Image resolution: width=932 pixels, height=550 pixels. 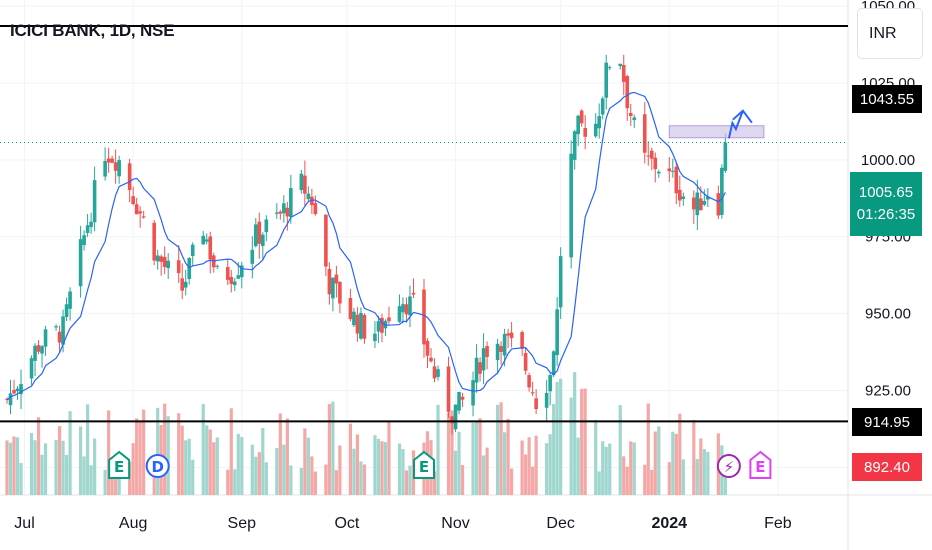 I want to click on chart-title: ICICI BANK, 1D, NSE, so click(x=92, y=30).